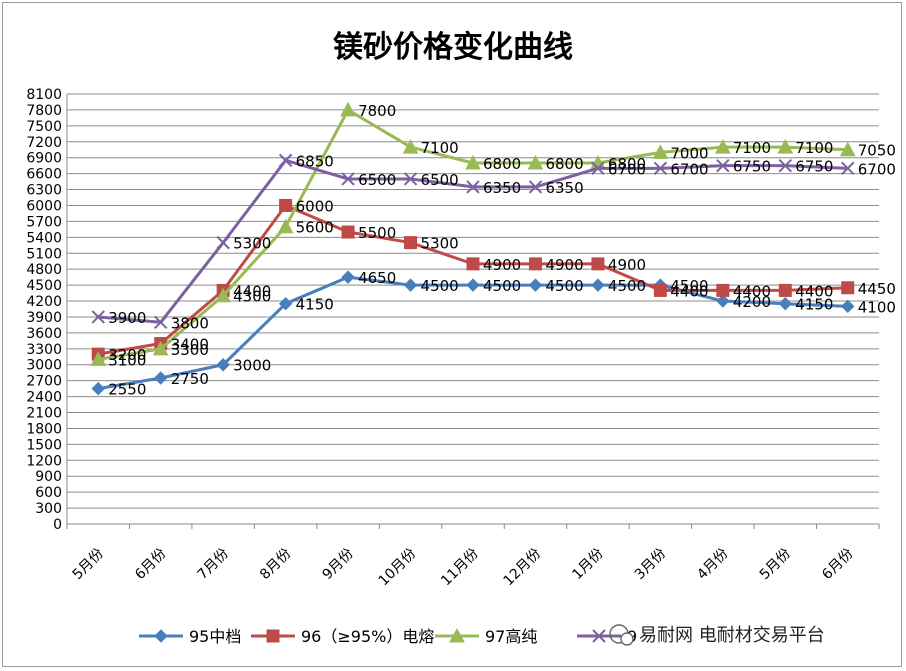 This screenshot has height=671, width=906. I want to click on y-tick-label: 2400, so click(44, 398).